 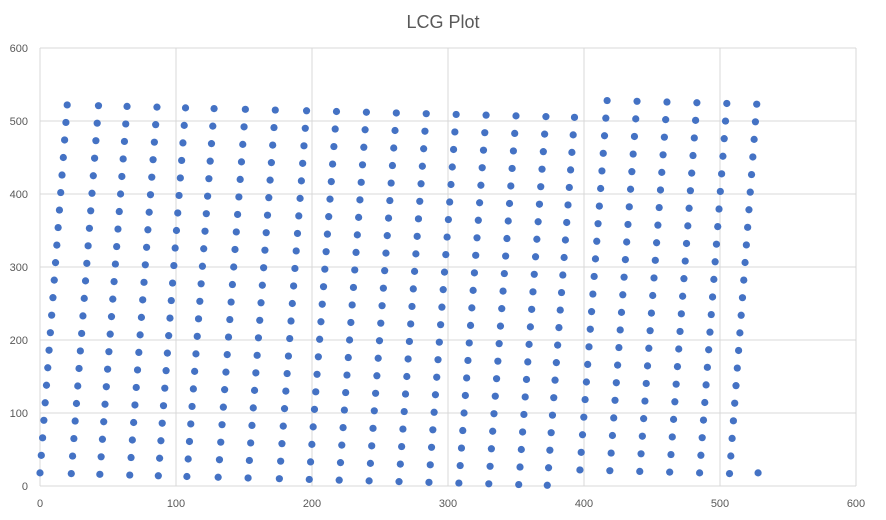 What do you see at coordinates (19, 49) in the screenshot?
I see `y-tick-label: 600` at bounding box center [19, 49].